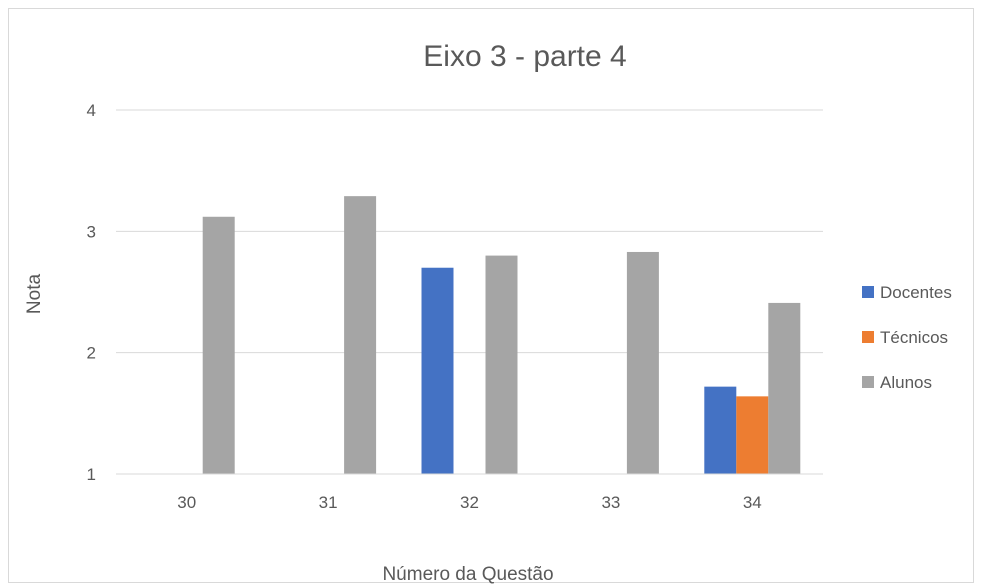 The width and height of the screenshot is (985, 585). I want to click on bar-técnicos-34, so click(752, 435).